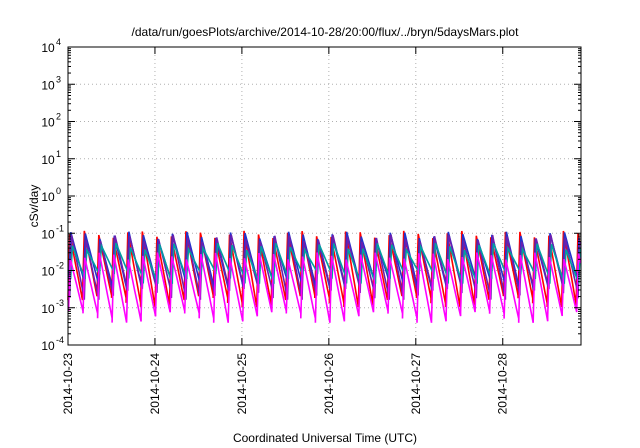 The width and height of the screenshot is (640, 448). I want to click on y-tick-exponent: 2, so click(58, 117).